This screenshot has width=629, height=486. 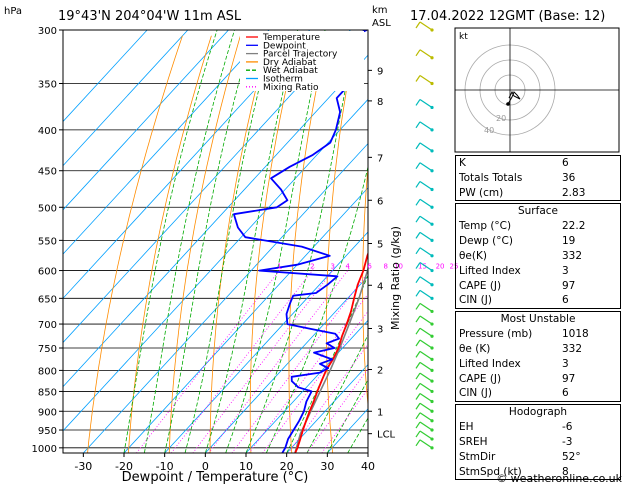 What do you see at coordinates (574, 226) in the screenshot?
I see `surface-value: 22.2` at bounding box center [574, 226].